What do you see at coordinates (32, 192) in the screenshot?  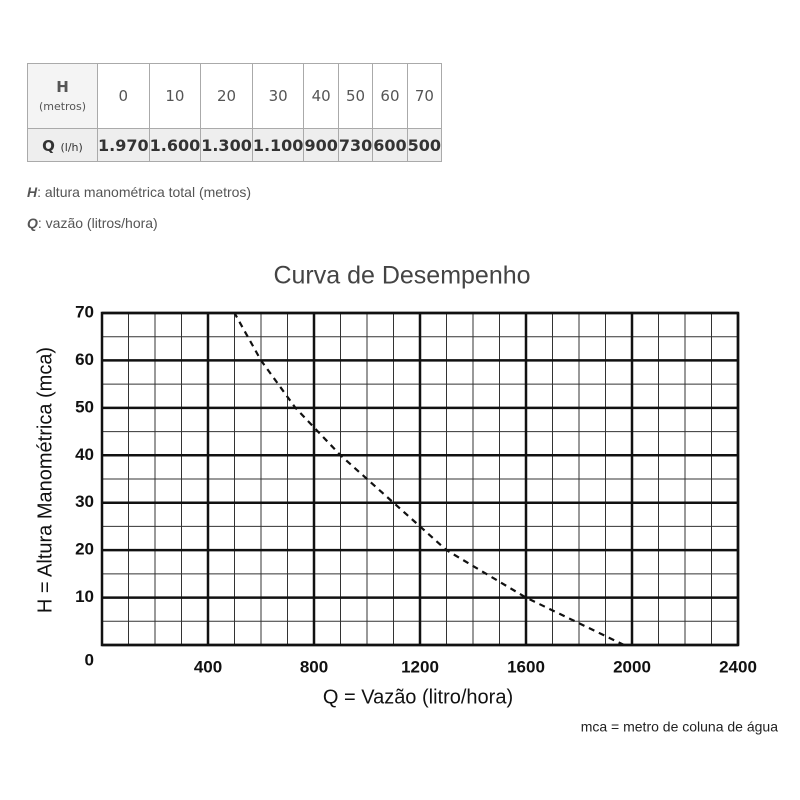 I see `note-symbol: H` at bounding box center [32, 192].